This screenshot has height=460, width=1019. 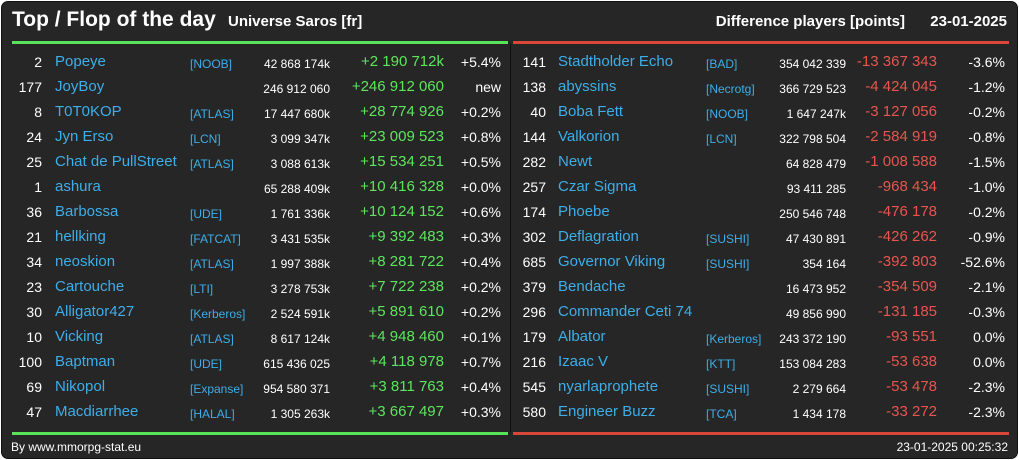 What do you see at coordinates (488, 87) in the screenshot?
I see `percent-change-value: new` at bounding box center [488, 87].